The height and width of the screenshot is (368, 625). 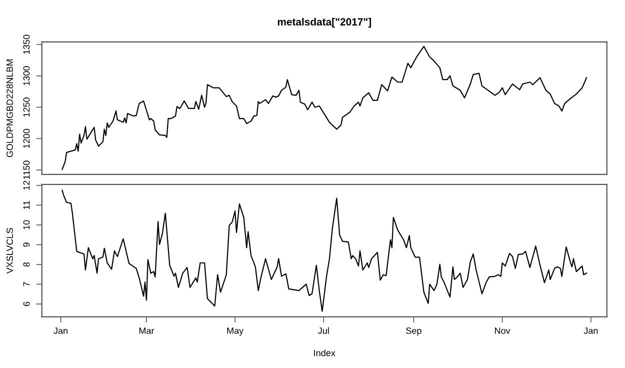 What do you see at coordinates (323, 330) in the screenshot?
I see `x-tick-label: Jul` at bounding box center [323, 330].